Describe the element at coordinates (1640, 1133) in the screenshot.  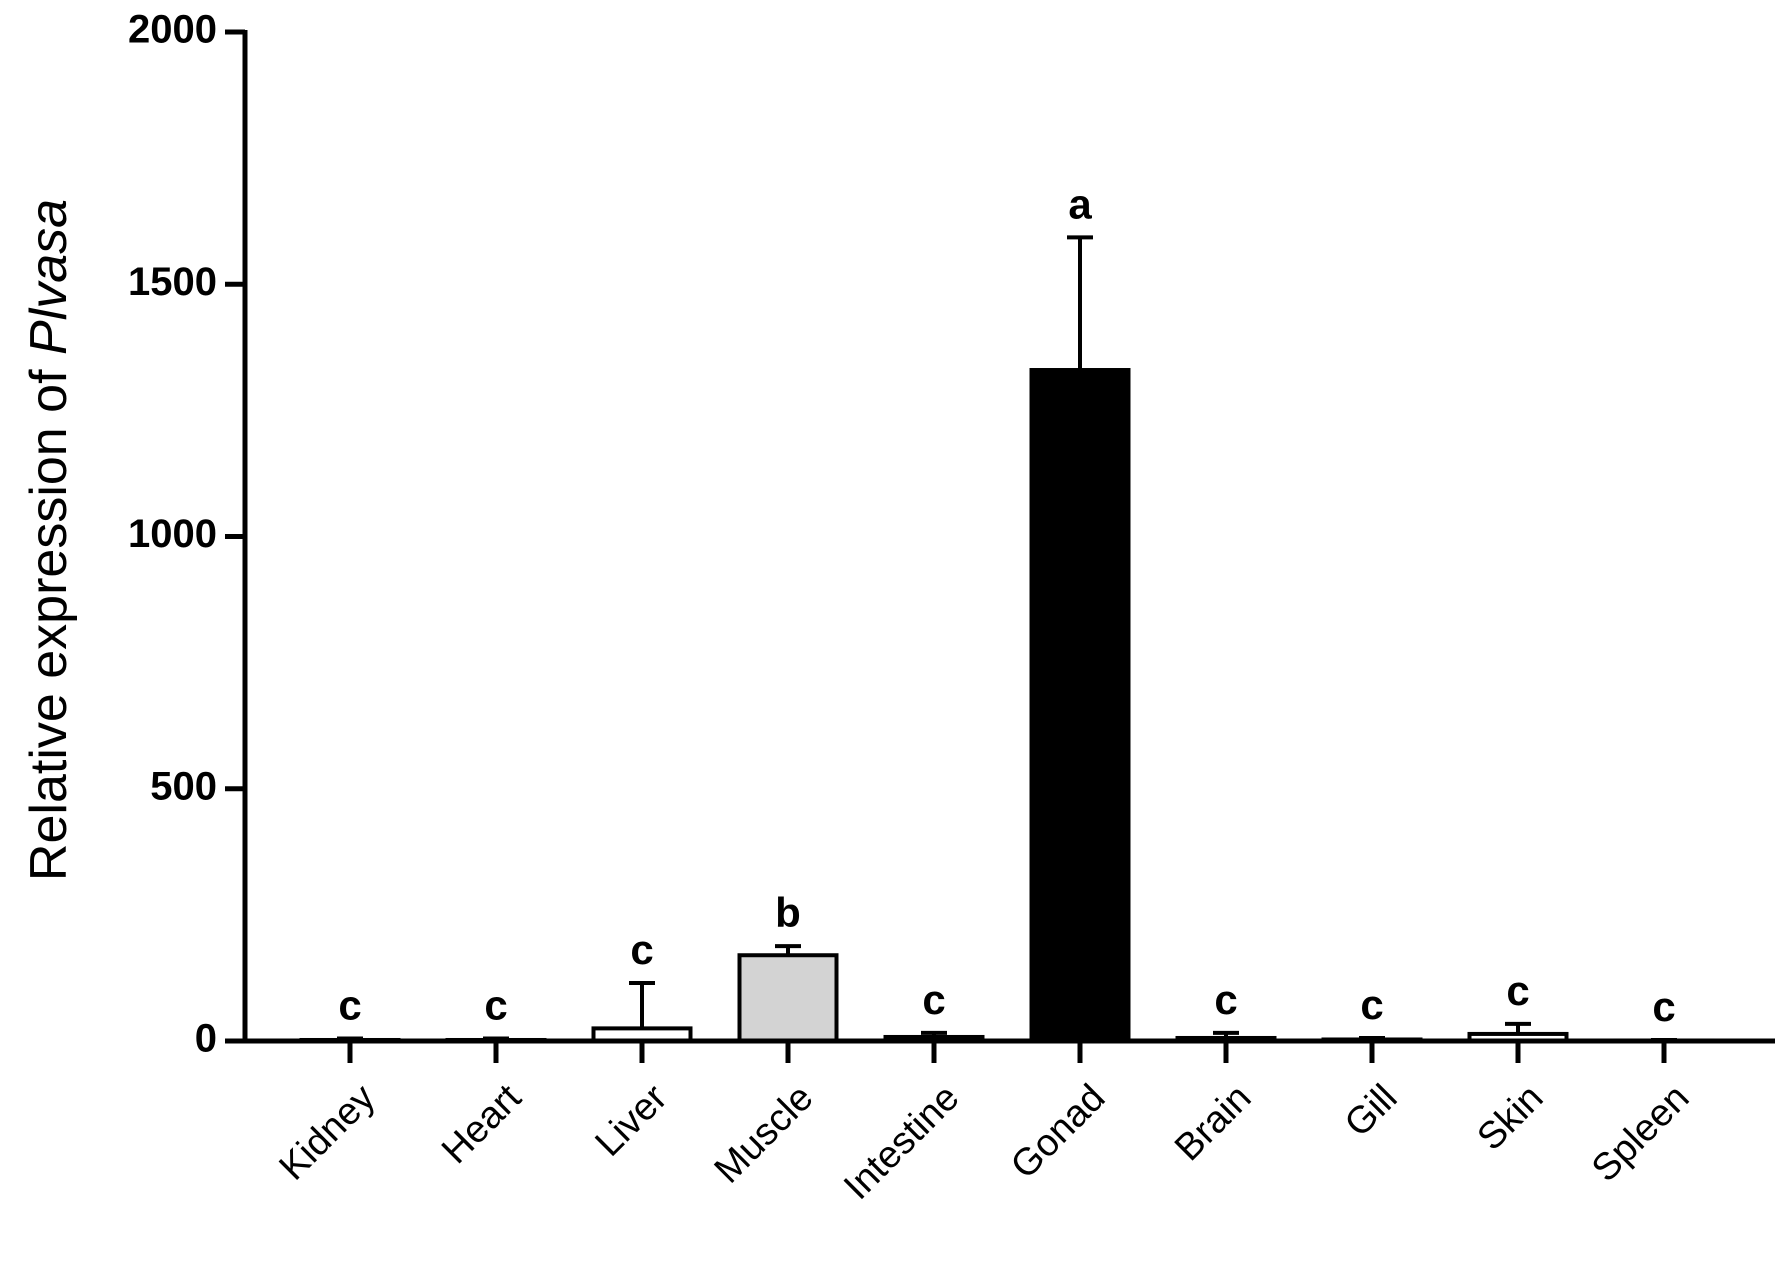
I see `x-tick-label: Spleen` at that location.